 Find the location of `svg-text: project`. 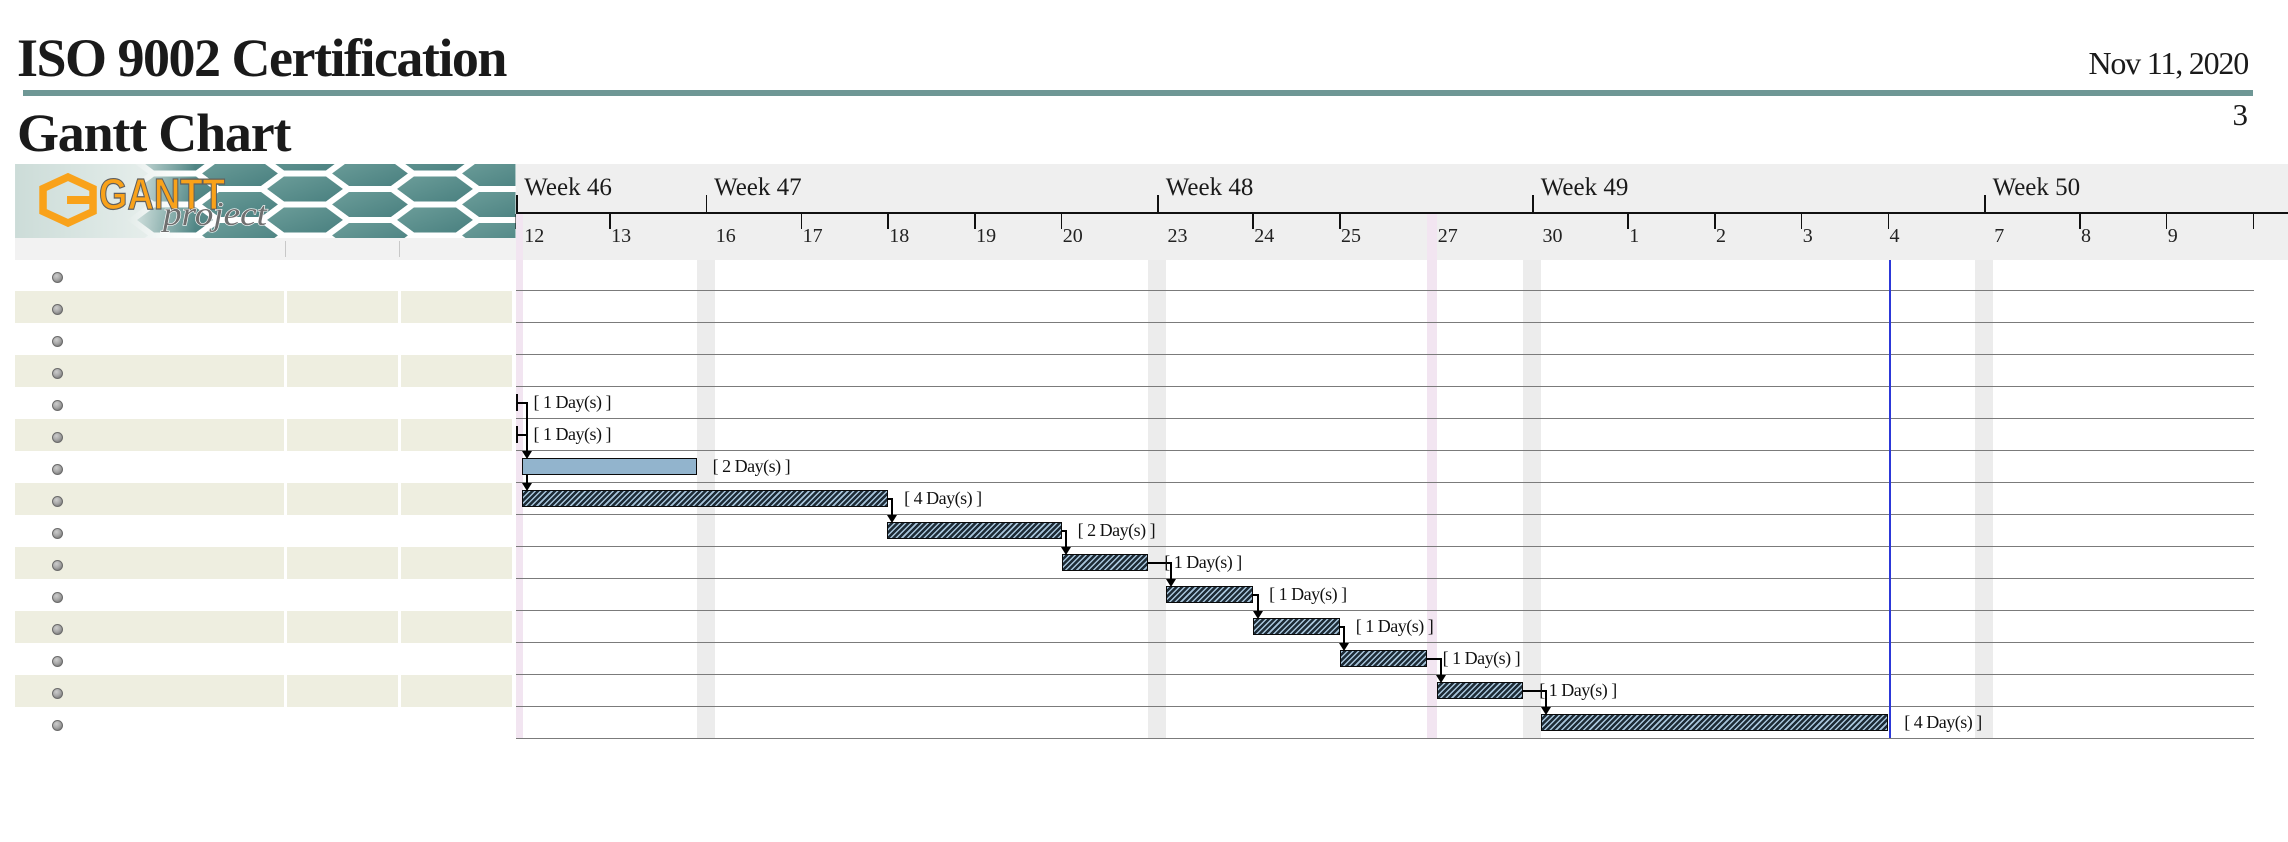

svg-text: project is located at coordinates (215, 214).